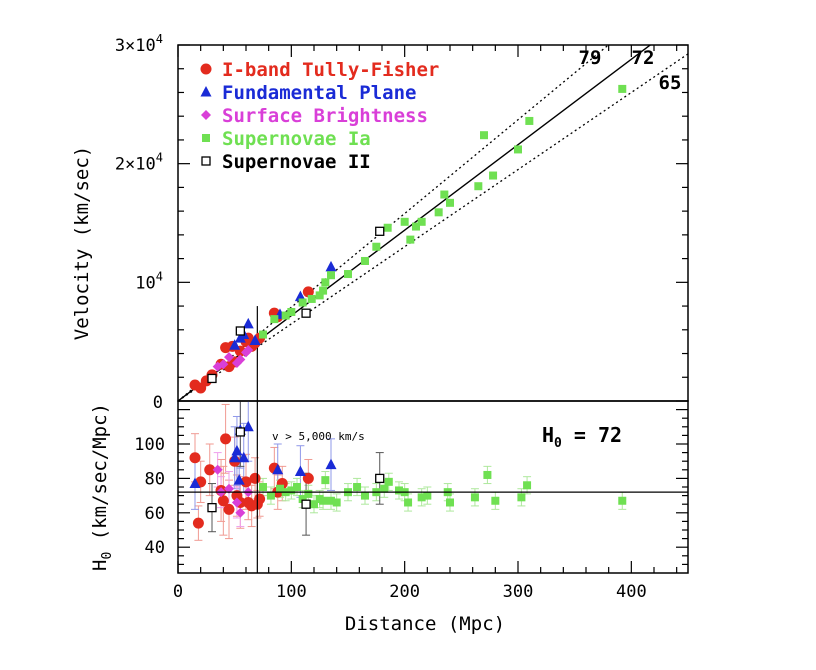 This screenshot has width=816, height=670. Describe the element at coordinates (643, 58) in the screenshot. I see `hubble-line-label: 72` at that location.